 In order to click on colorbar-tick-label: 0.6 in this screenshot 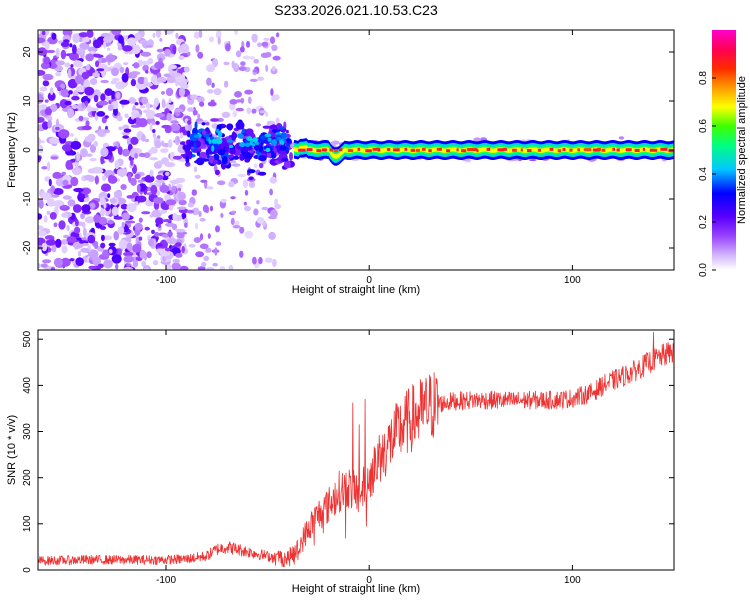, I will do `click(703, 126)`.